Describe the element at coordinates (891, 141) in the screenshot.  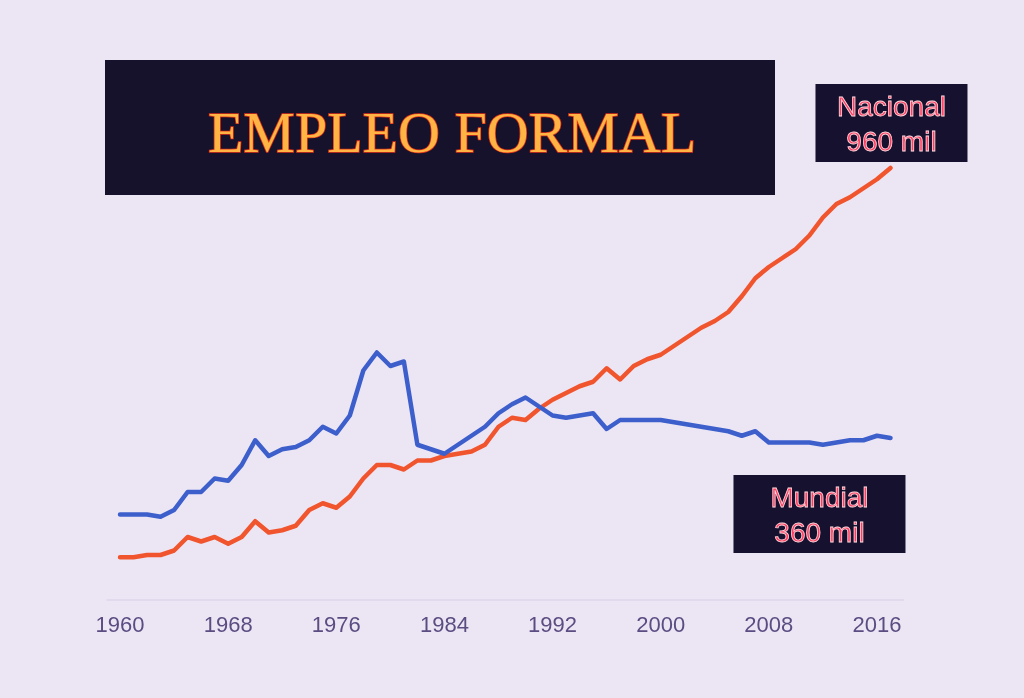
I see `data-label: 960 mil` at that location.